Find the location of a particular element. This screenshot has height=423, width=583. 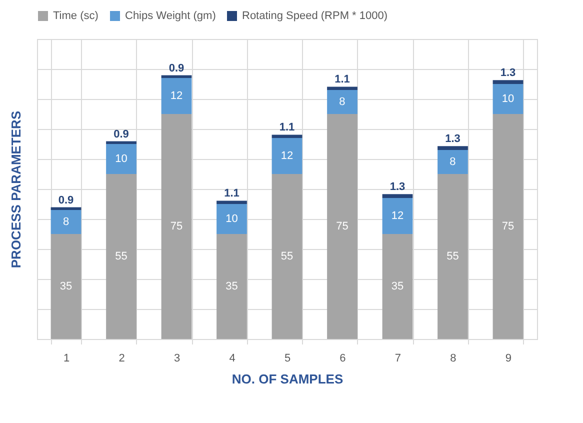

x-tick-label: 7 is located at coordinates (398, 358).